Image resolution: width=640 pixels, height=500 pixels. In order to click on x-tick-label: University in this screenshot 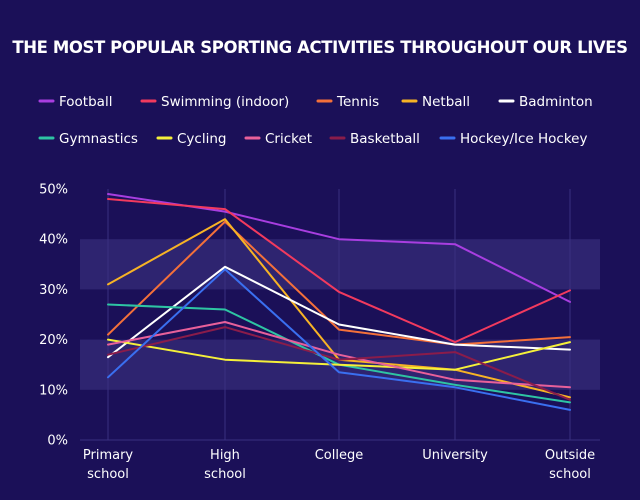, I will do `click(455, 455)`.